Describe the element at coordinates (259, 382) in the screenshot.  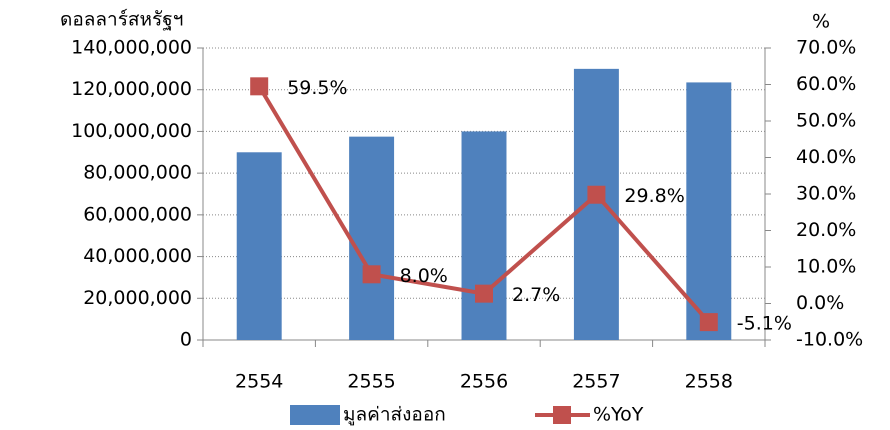
I see `x-tick-label: 2554` at that location.